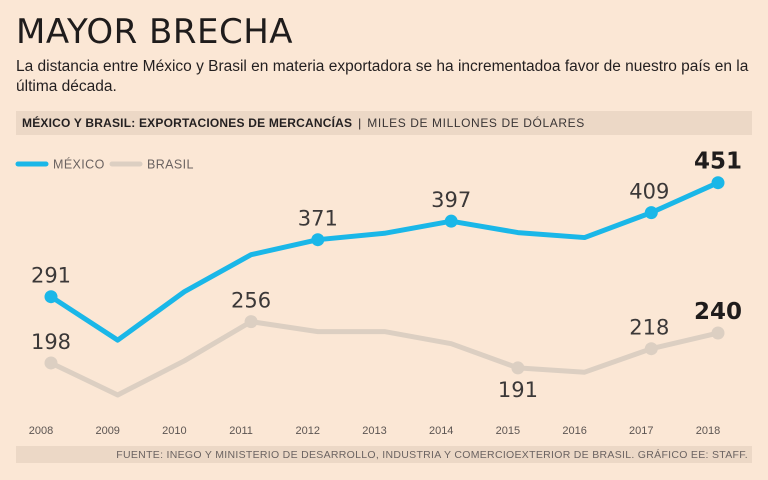 The image size is (768, 480). What do you see at coordinates (641, 431) in the screenshot?
I see `x-tick-label: 2017` at bounding box center [641, 431].